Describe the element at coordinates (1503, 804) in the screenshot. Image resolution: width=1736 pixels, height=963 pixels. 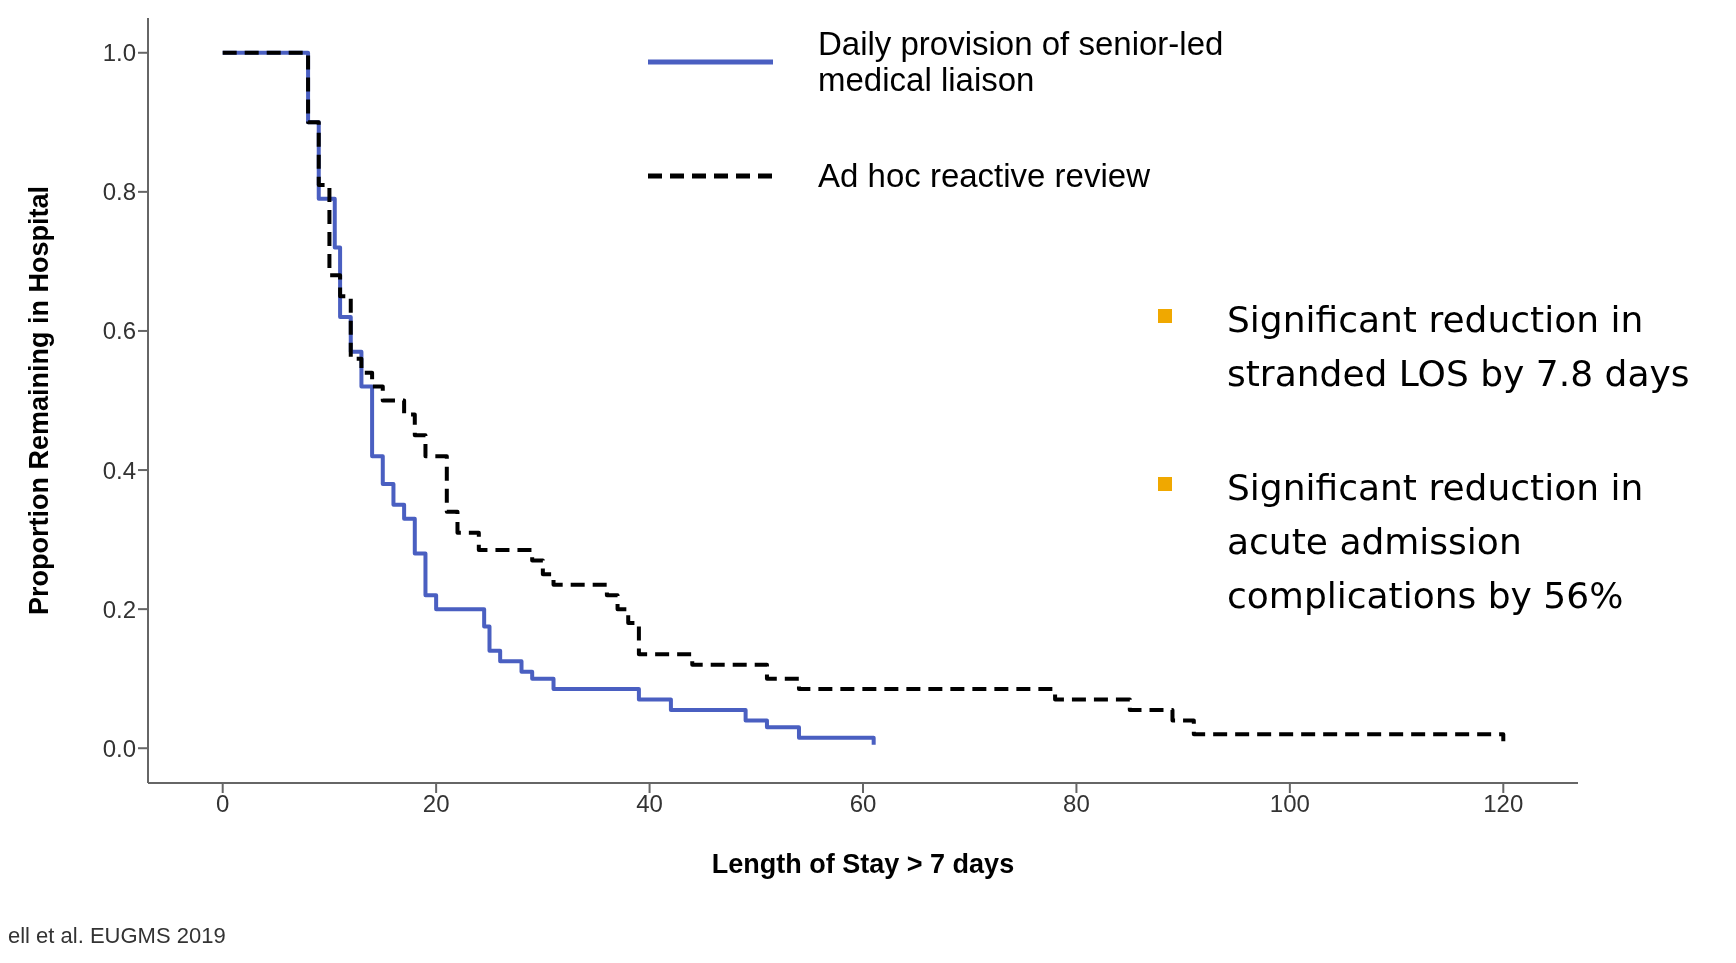
I see `x-tick-label: 120` at that location.